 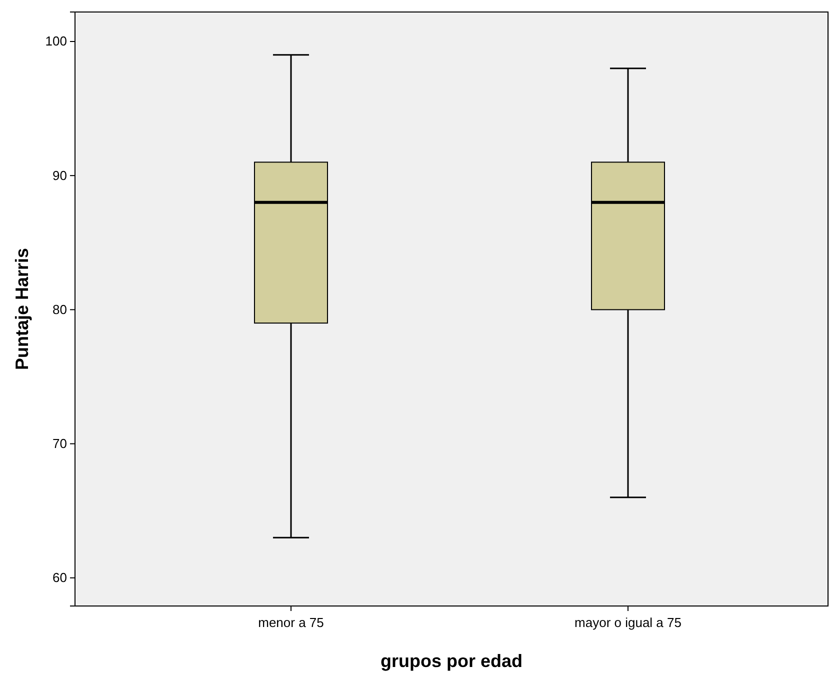 What do you see at coordinates (59, 443) in the screenshot?
I see `y-tick-label: 70` at bounding box center [59, 443].